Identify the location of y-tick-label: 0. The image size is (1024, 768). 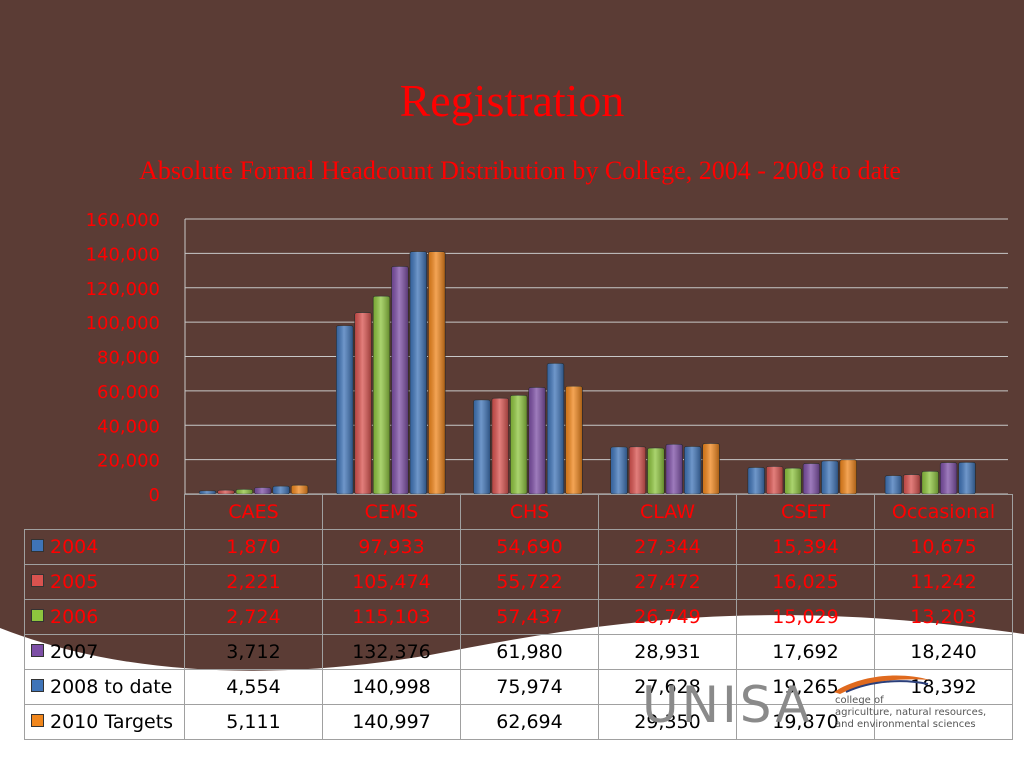
(154, 495).